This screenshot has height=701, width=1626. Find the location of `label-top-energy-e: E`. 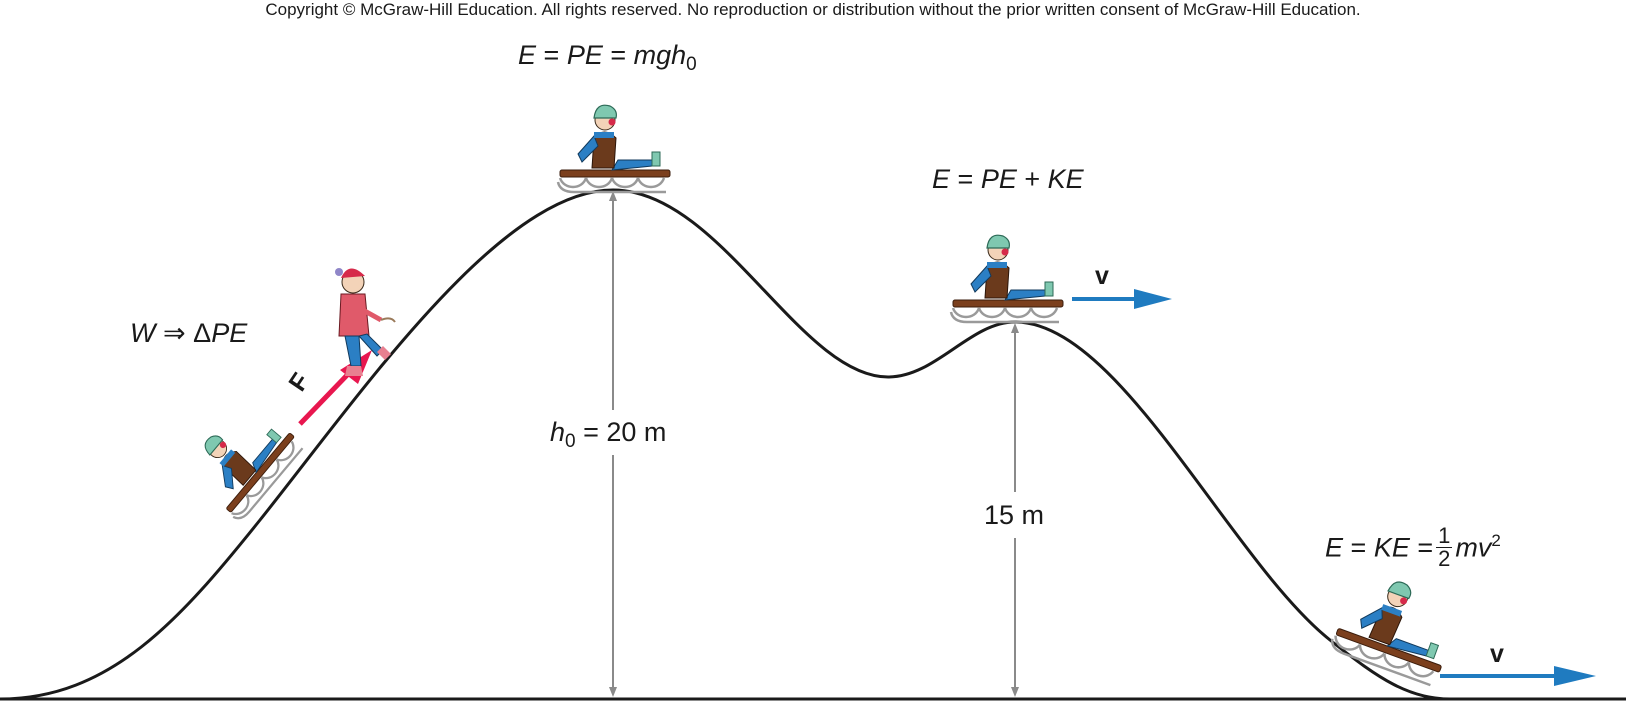

label-top-energy-e: E is located at coordinates (527, 55).